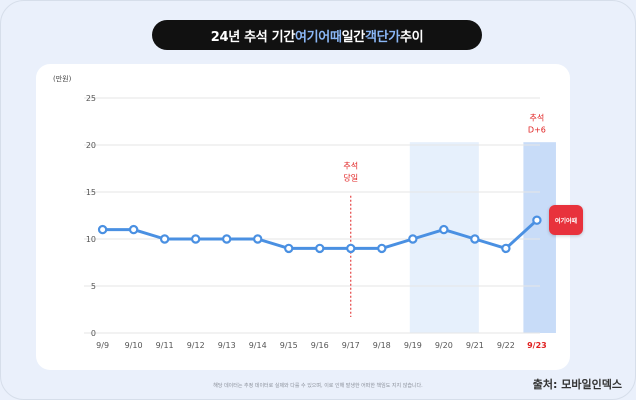 This screenshot has width=636, height=400. I want to click on brand-logo-badge: 여기어때, so click(566, 220).